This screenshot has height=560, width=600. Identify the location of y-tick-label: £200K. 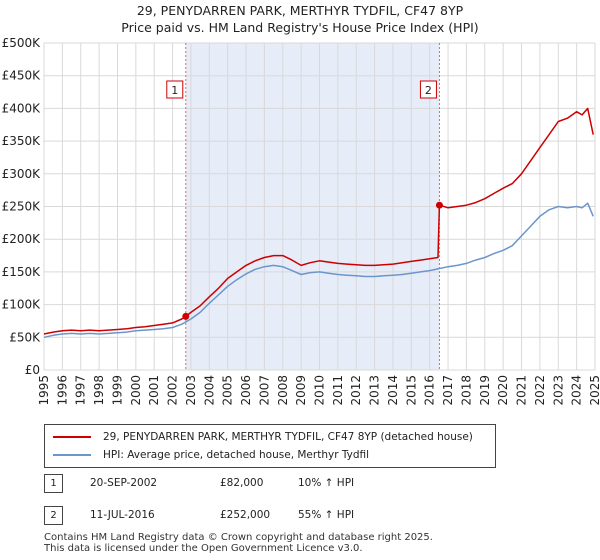
(22, 239).